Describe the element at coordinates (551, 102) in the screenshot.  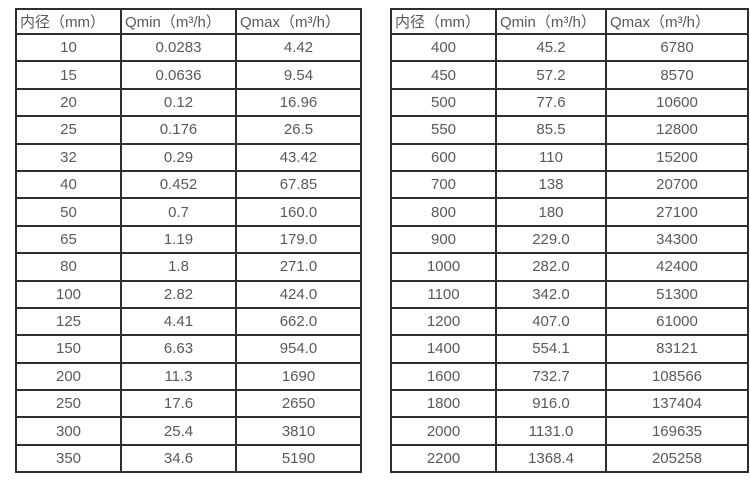
I see `table-cell: 77.6` at that location.